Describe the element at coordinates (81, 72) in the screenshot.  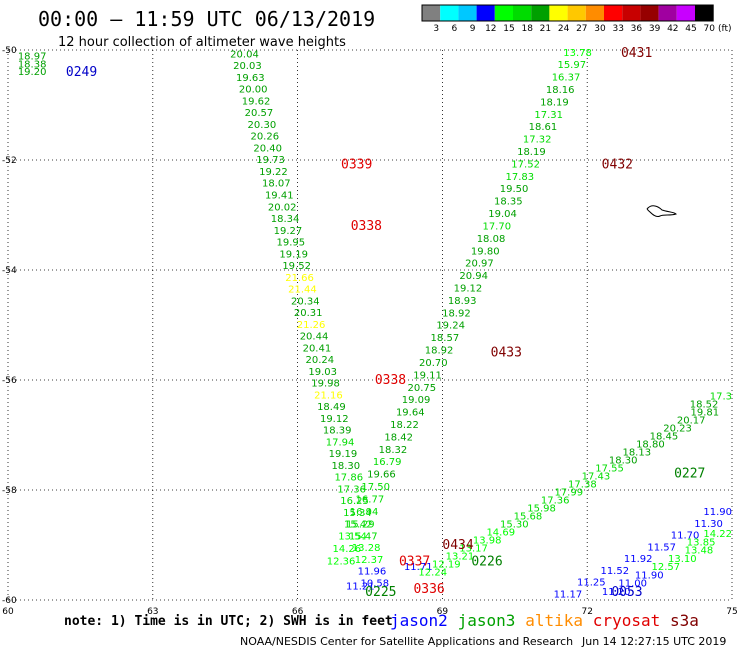
I see `pass-time-label: 0249` at that location.